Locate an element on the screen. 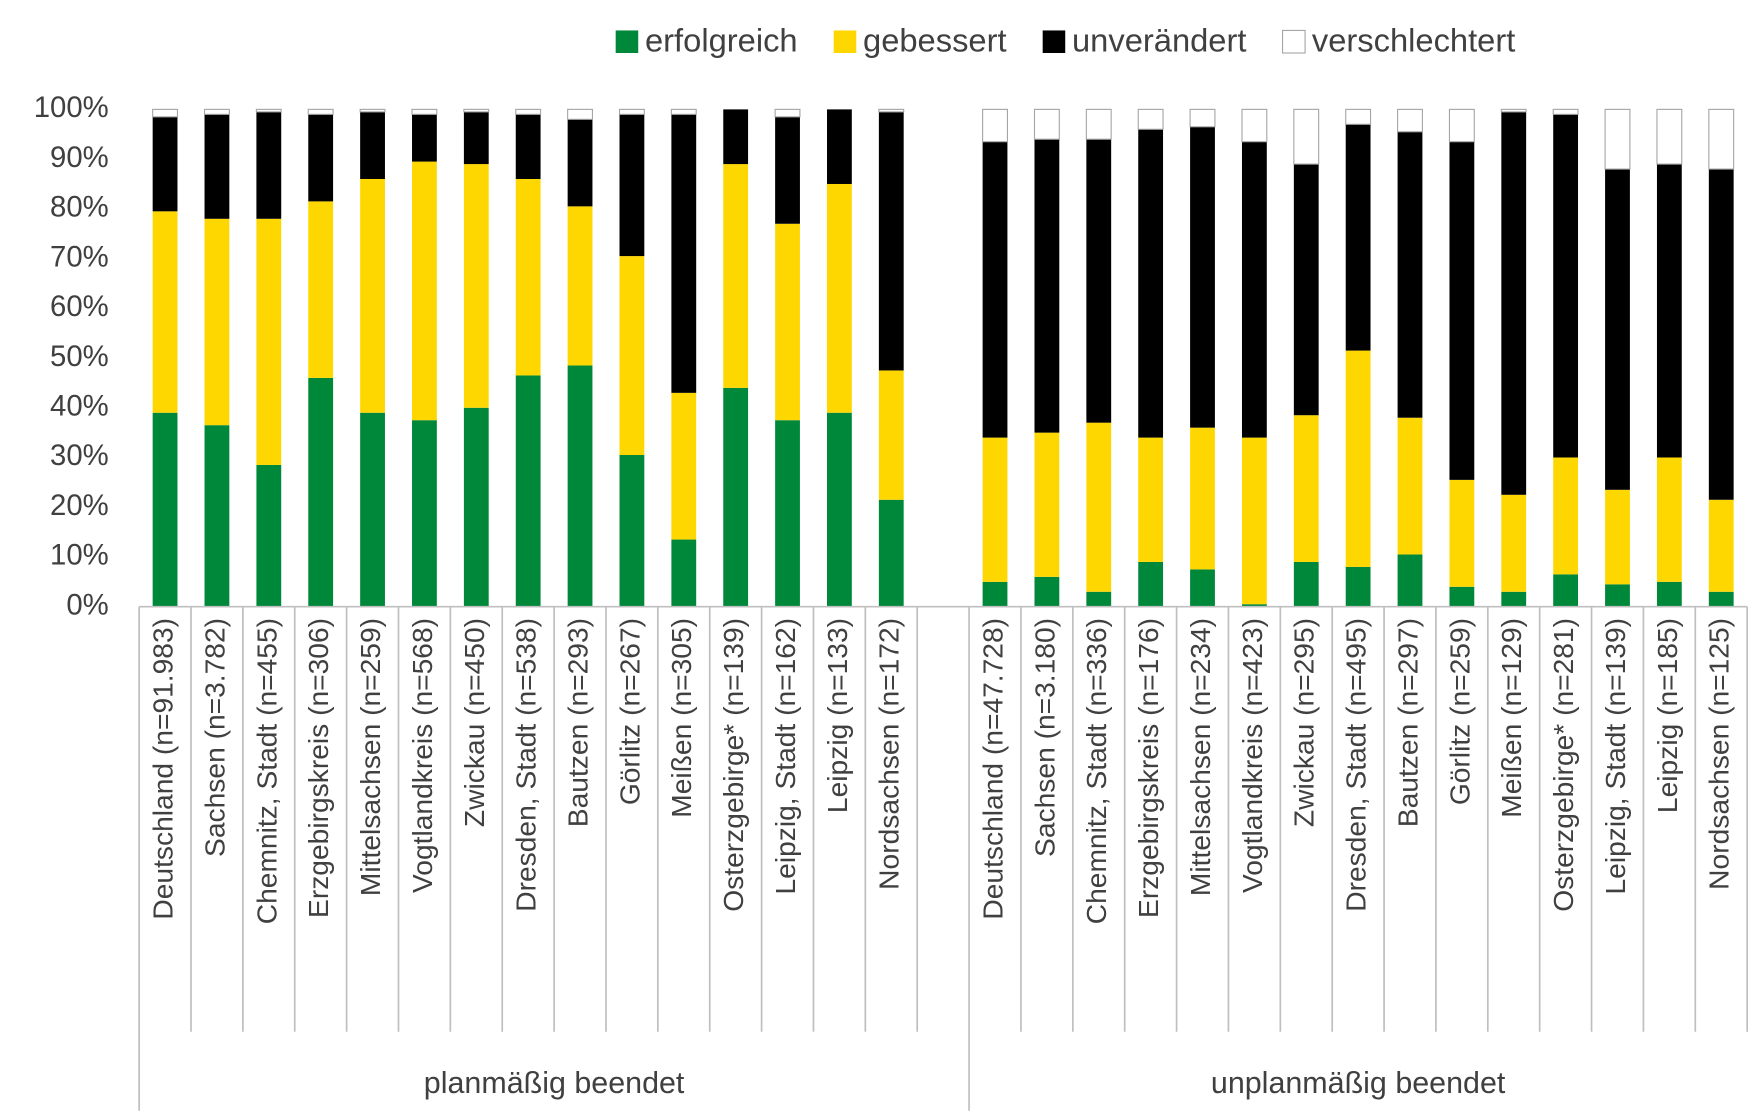 Image resolution: width=1760 pixels, height=1113 pixels. x-tick-label: Leipzig, Stadt (n=139) is located at coordinates (1615, 756).